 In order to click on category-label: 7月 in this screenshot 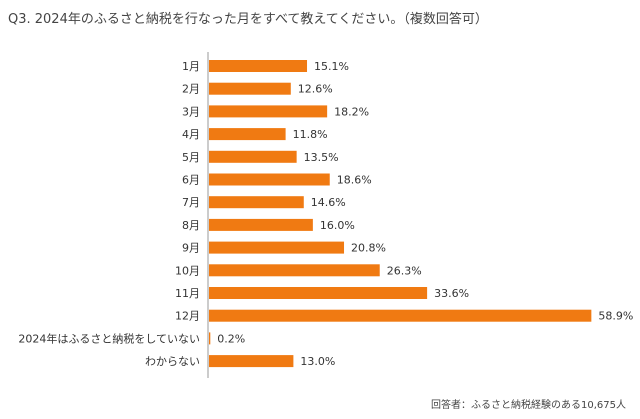, I will do `click(191, 202)`.